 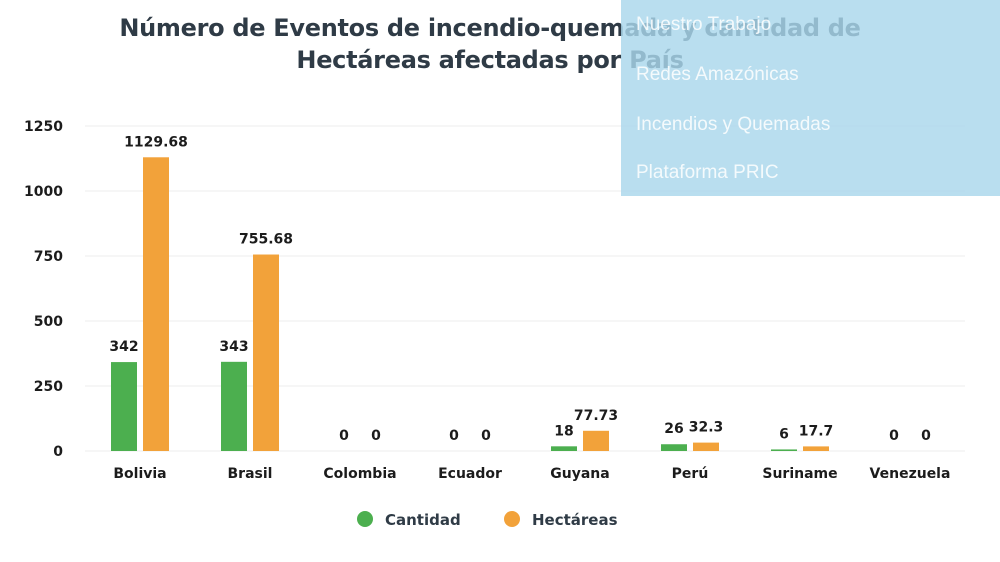 What do you see at coordinates (250, 474) in the screenshot?
I see `x-tick-label: Brasil` at bounding box center [250, 474].